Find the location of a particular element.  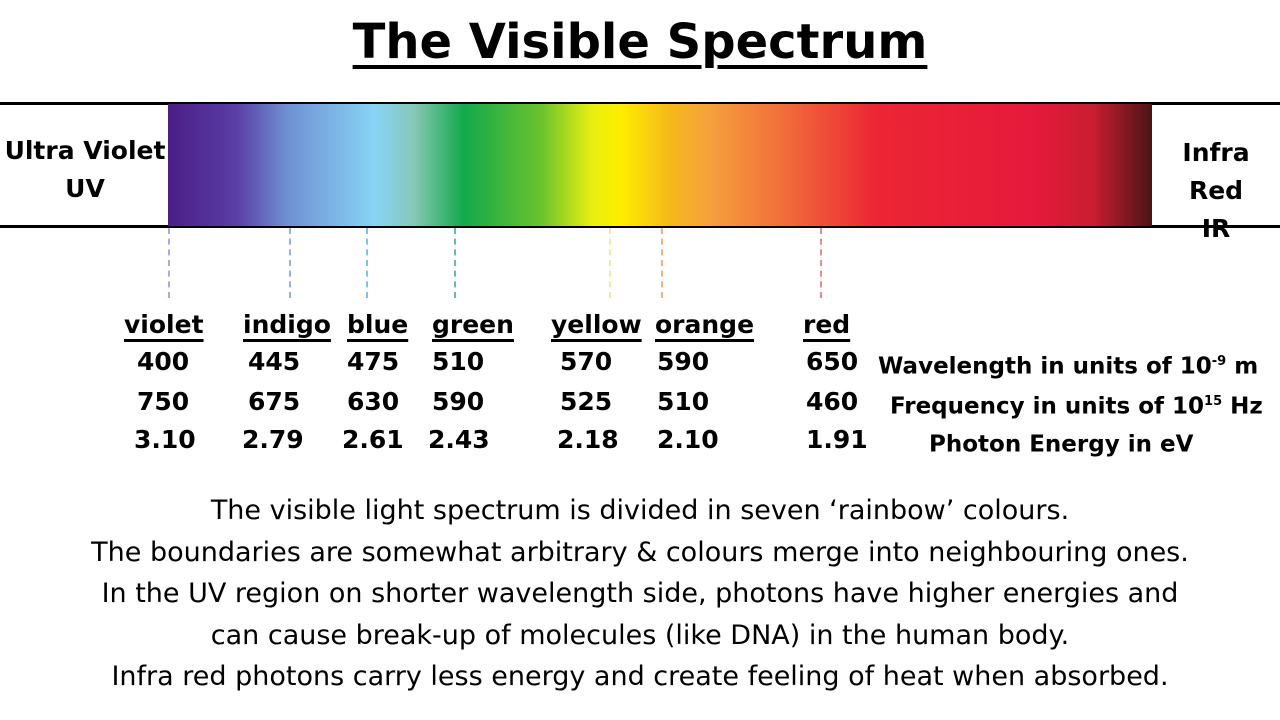

marker-violet is located at coordinates (169, 263).